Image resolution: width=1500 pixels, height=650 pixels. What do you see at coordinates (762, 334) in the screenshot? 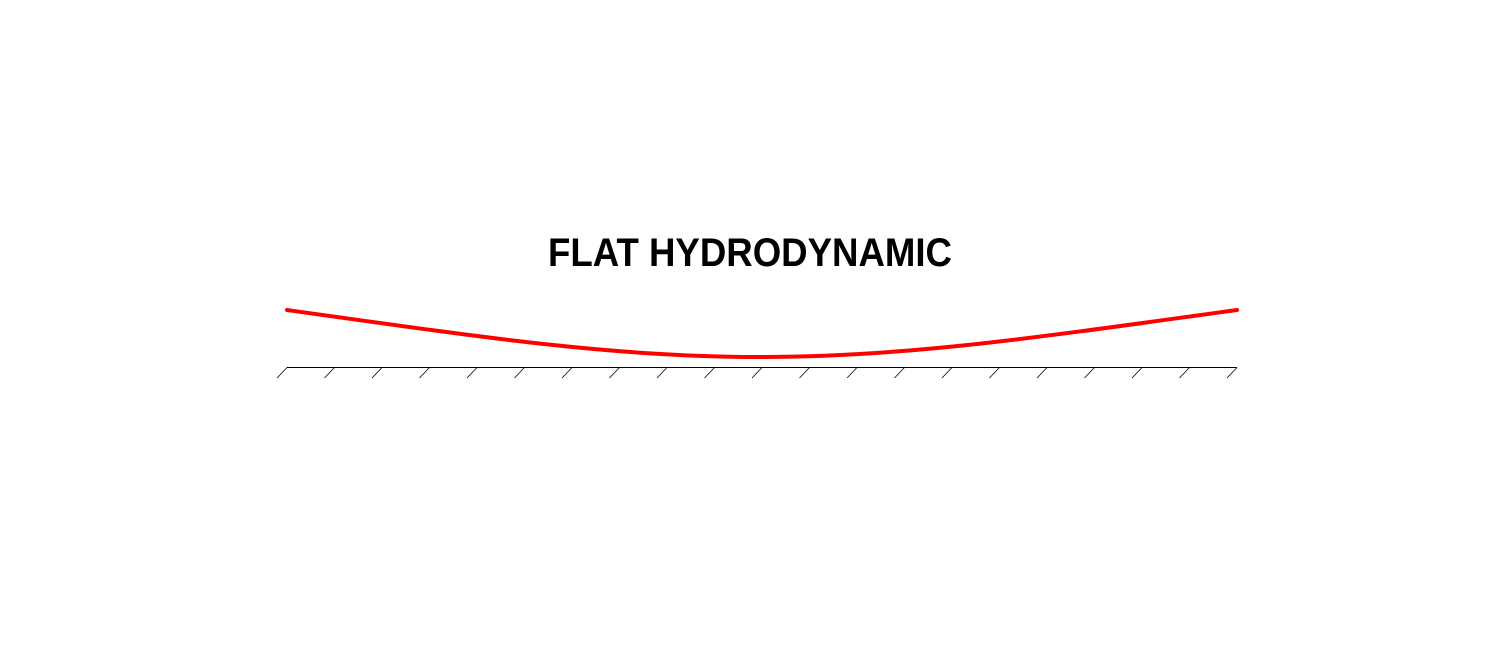
I see `rocker-profile` at bounding box center [762, 334].